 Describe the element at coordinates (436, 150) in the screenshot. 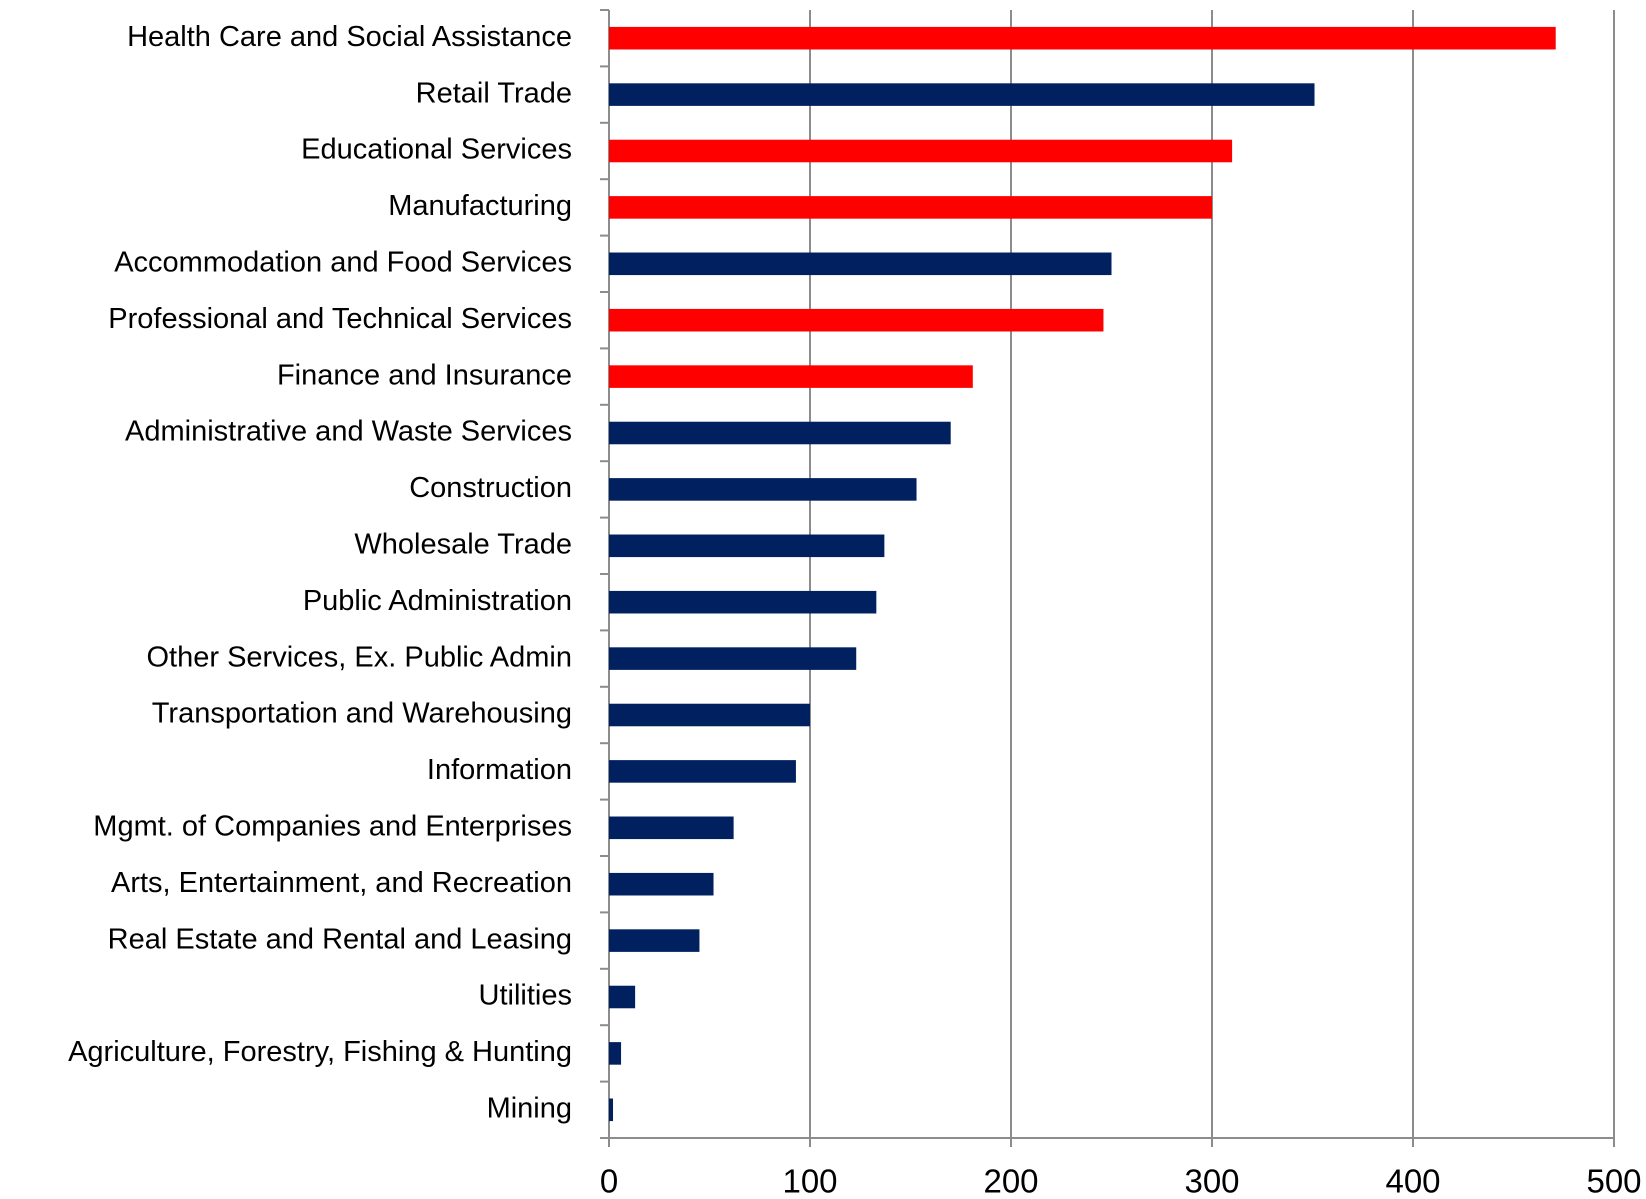

I see `y-tick-label: Educational Services` at that location.